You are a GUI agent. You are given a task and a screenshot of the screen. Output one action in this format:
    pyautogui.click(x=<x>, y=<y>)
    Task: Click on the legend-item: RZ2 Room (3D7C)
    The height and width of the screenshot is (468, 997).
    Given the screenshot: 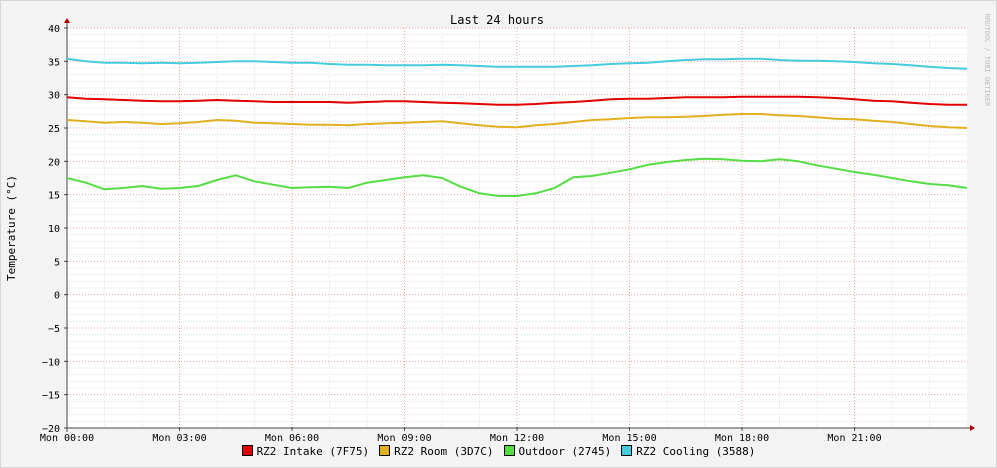 What is the action you would take?
    pyautogui.click(x=436, y=451)
    